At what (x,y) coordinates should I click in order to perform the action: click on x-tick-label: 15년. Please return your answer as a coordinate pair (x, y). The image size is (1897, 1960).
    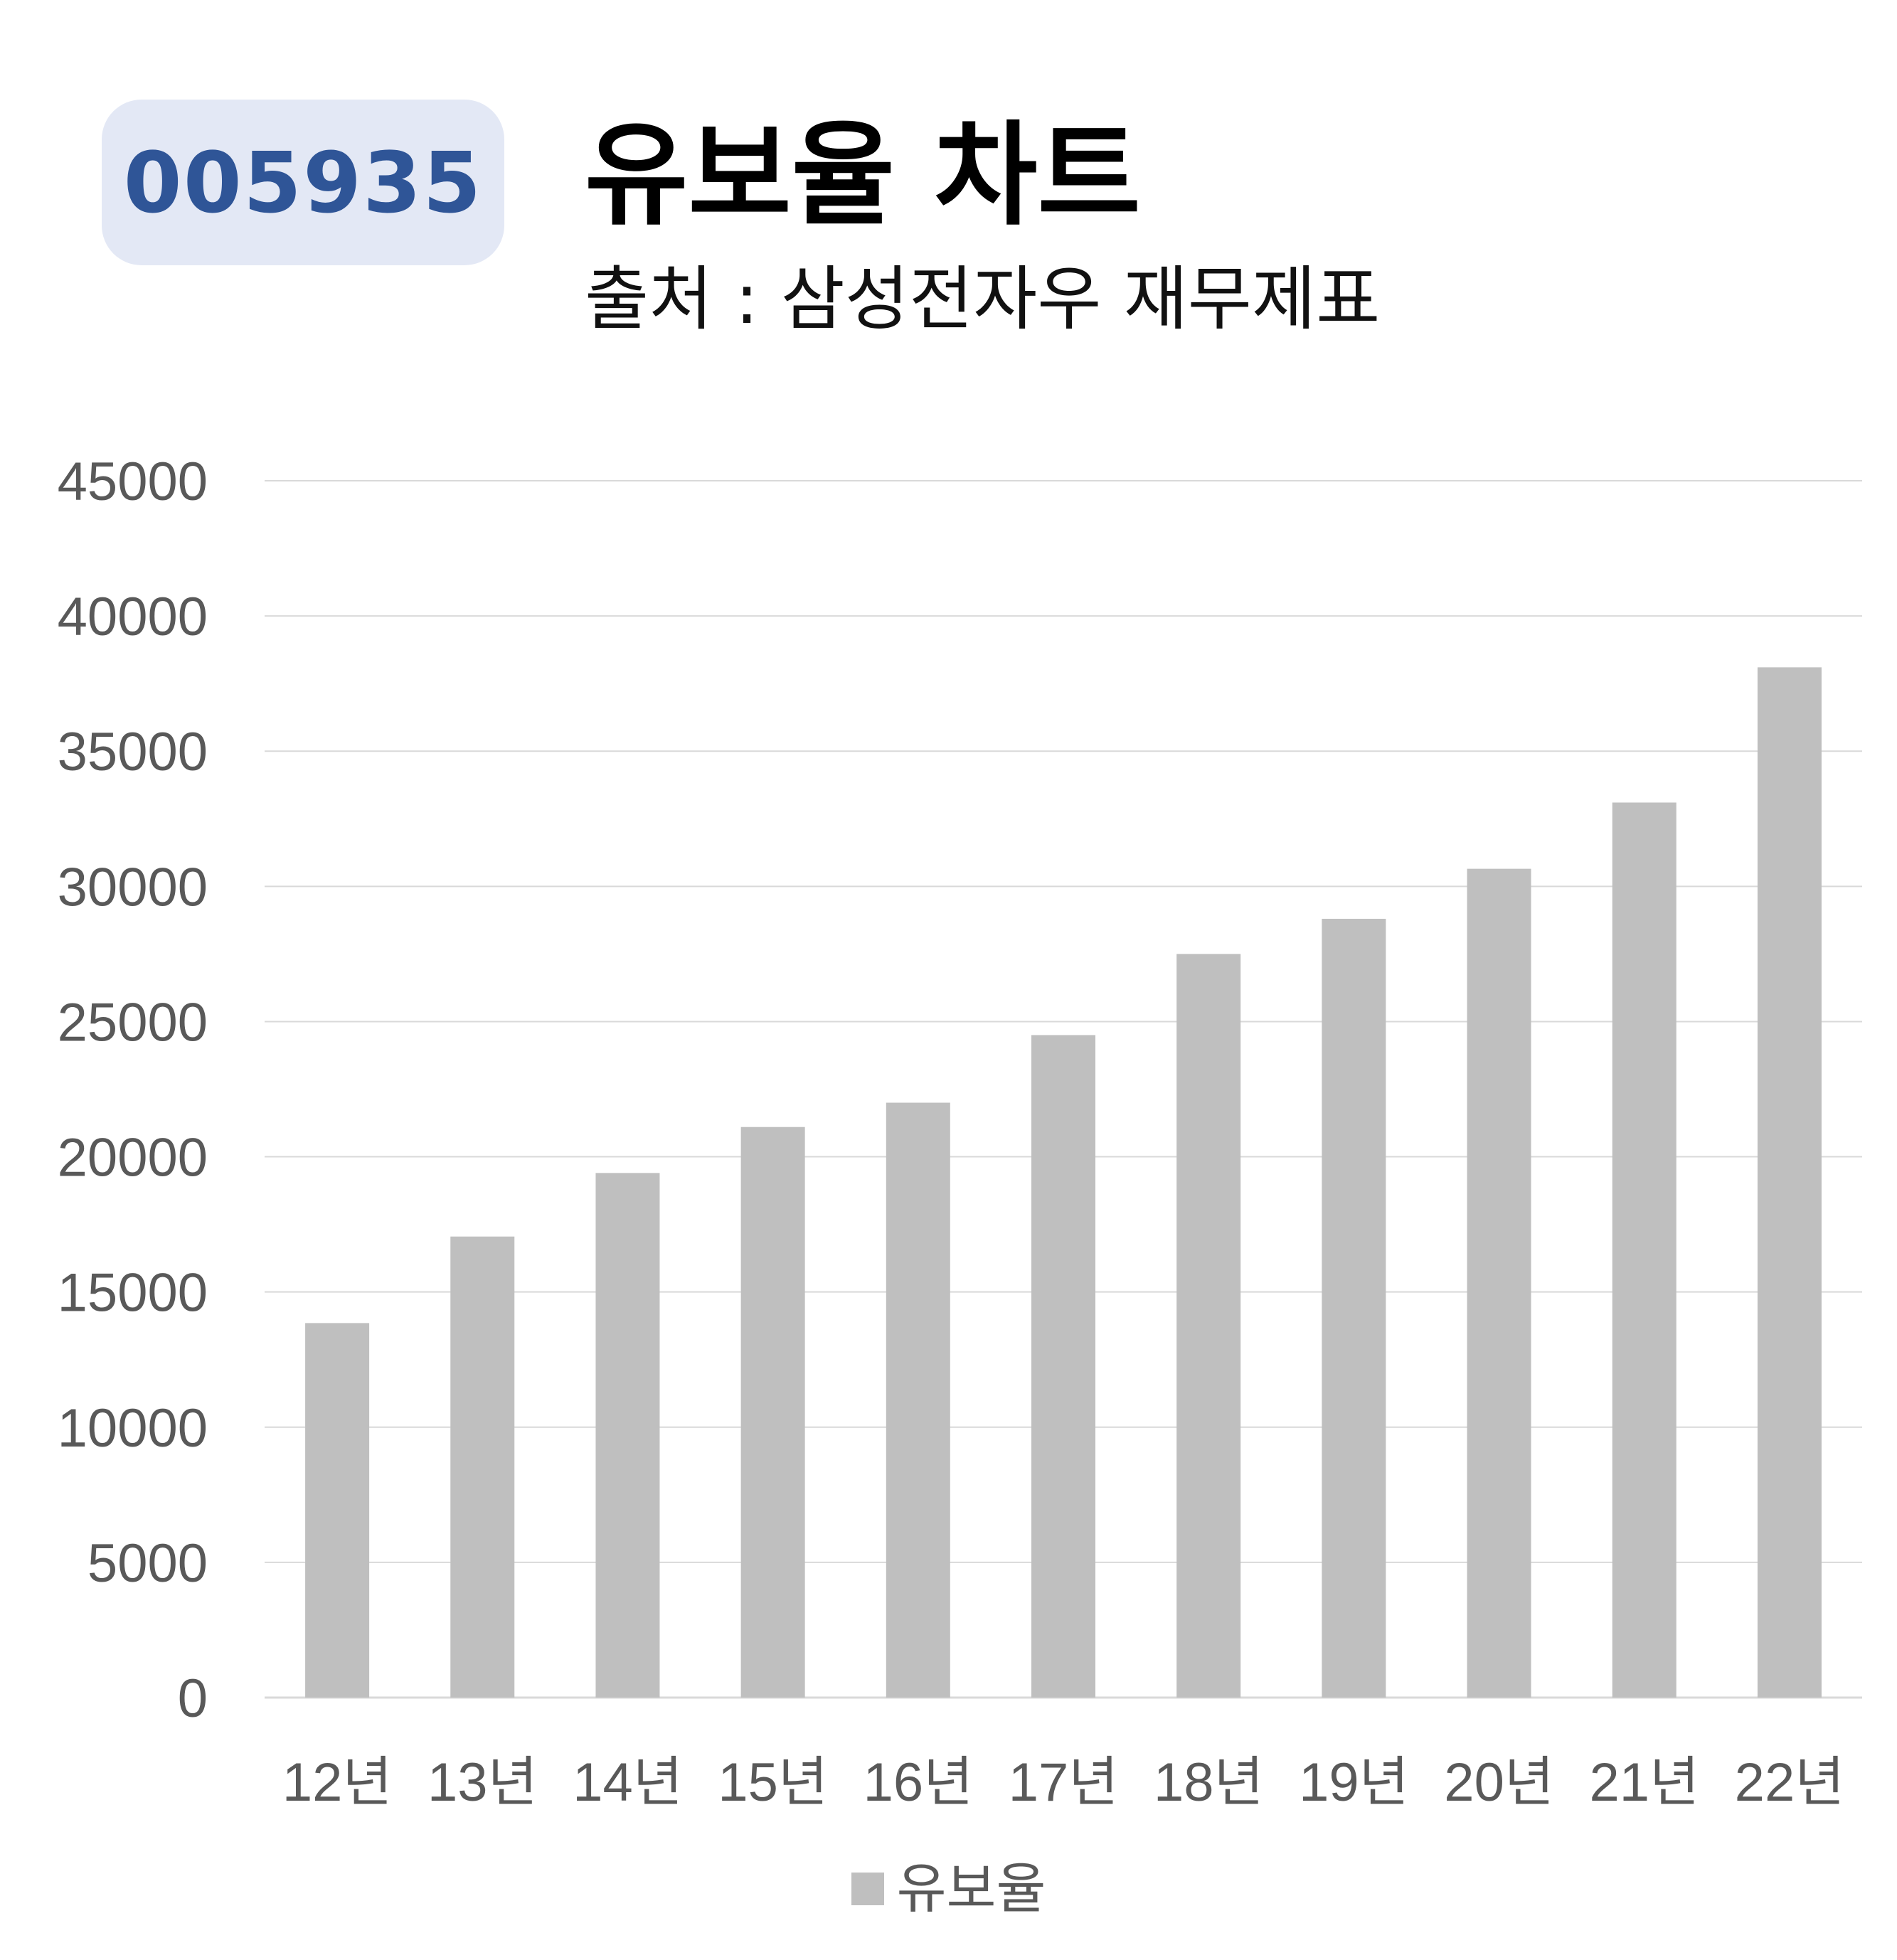
    Looking at the image, I should click on (772, 1782).